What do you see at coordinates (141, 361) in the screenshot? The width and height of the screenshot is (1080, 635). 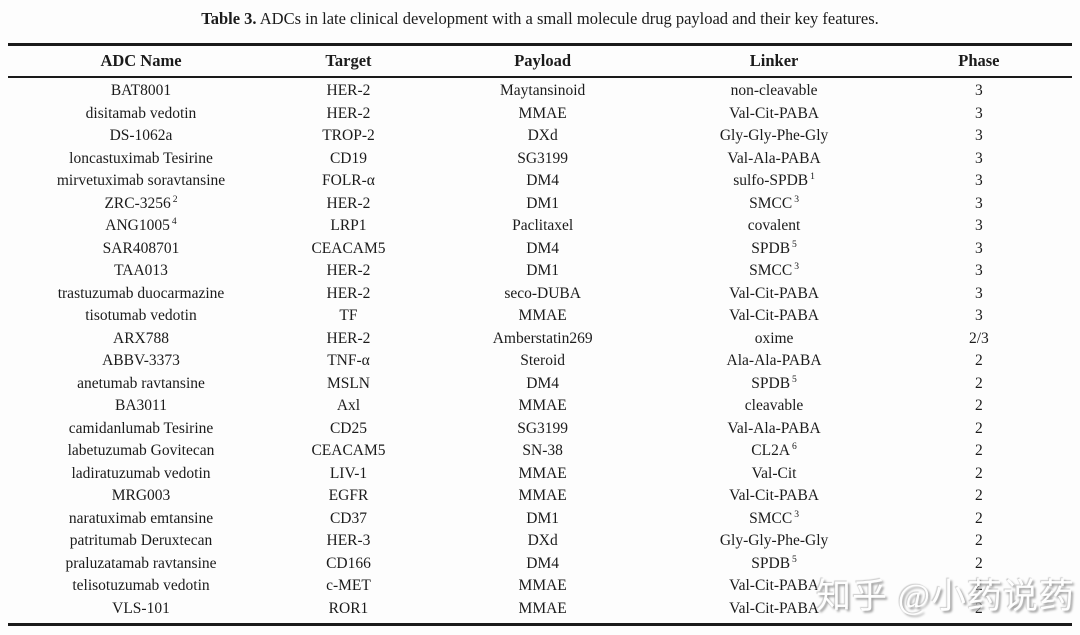 I see `cell-adc-name: ABBV-3373` at bounding box center [141, 361].